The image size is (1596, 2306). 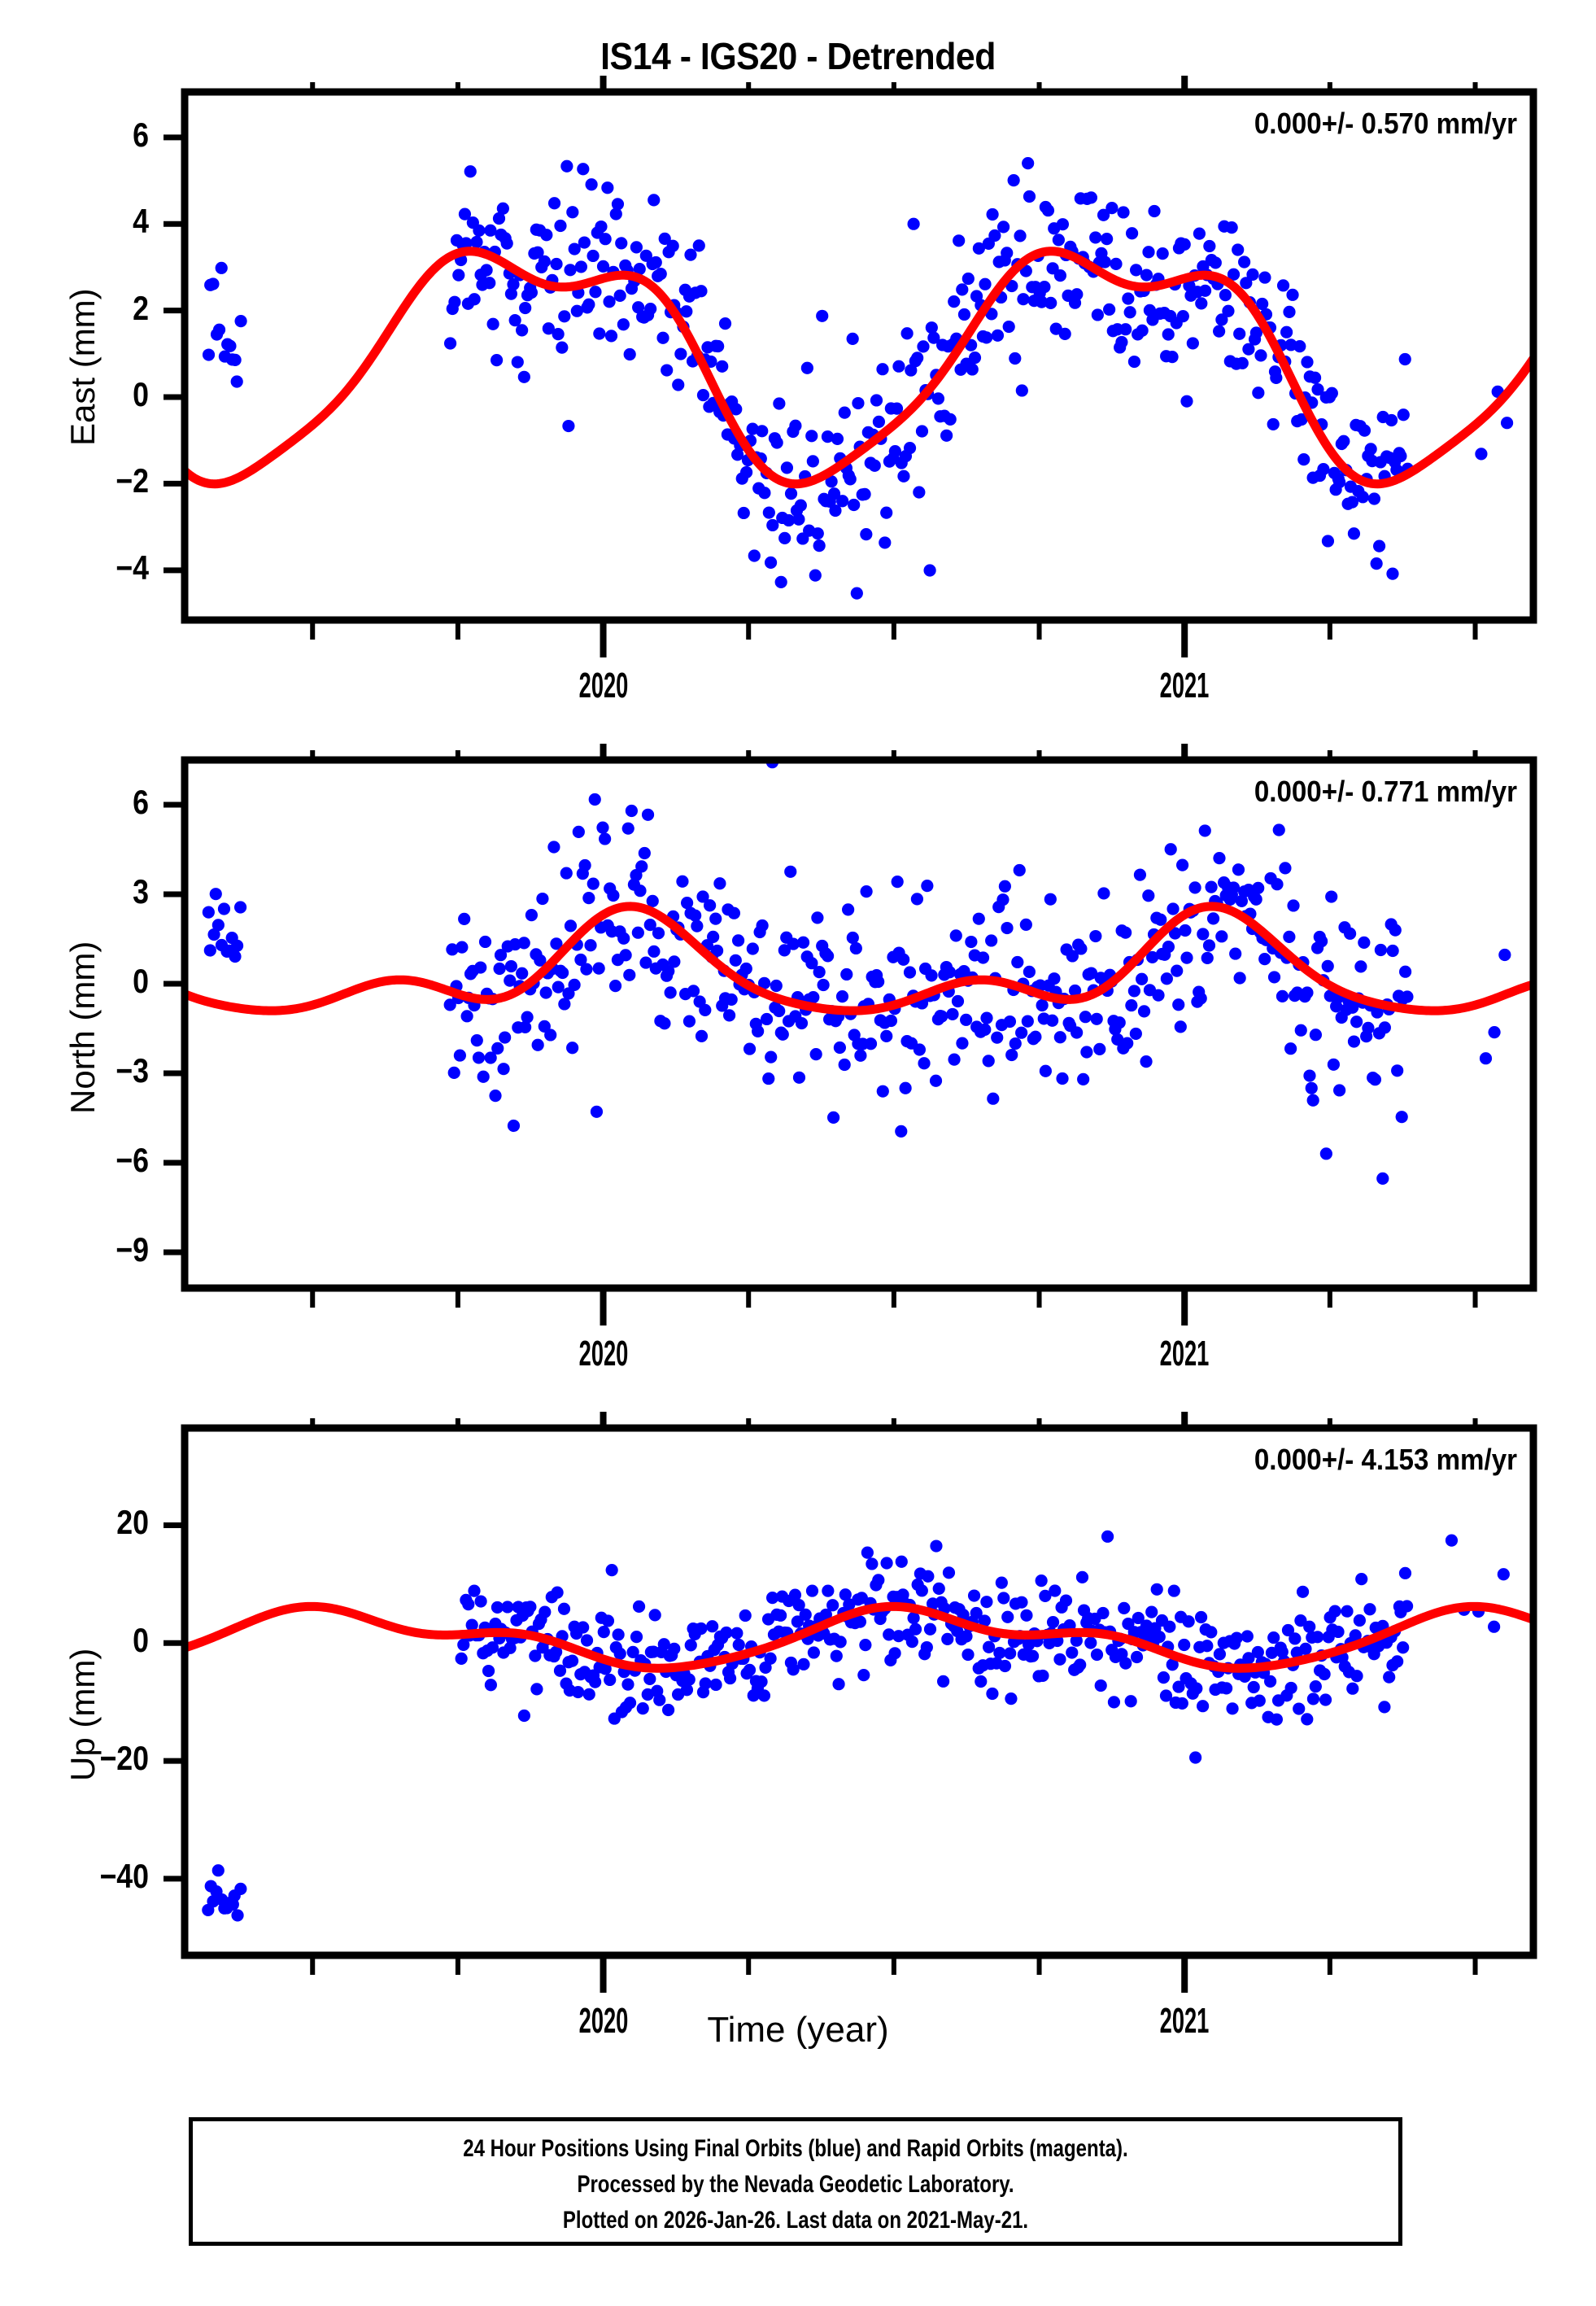 What do you see at coordinates (132, 1249) in the screenshot?
I see `y-tick-label-north: −9` at bounding box center [132, 1249].